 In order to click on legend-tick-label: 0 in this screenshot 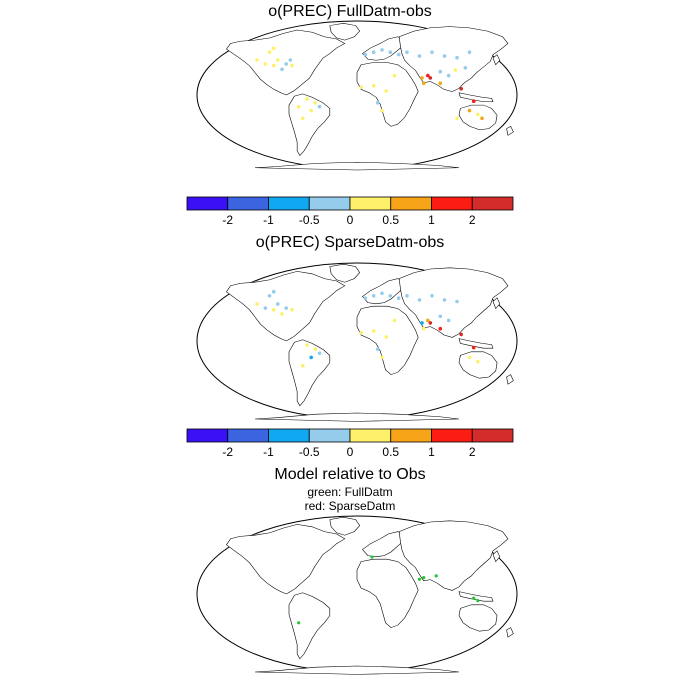, I will do `click(350, 452)`.